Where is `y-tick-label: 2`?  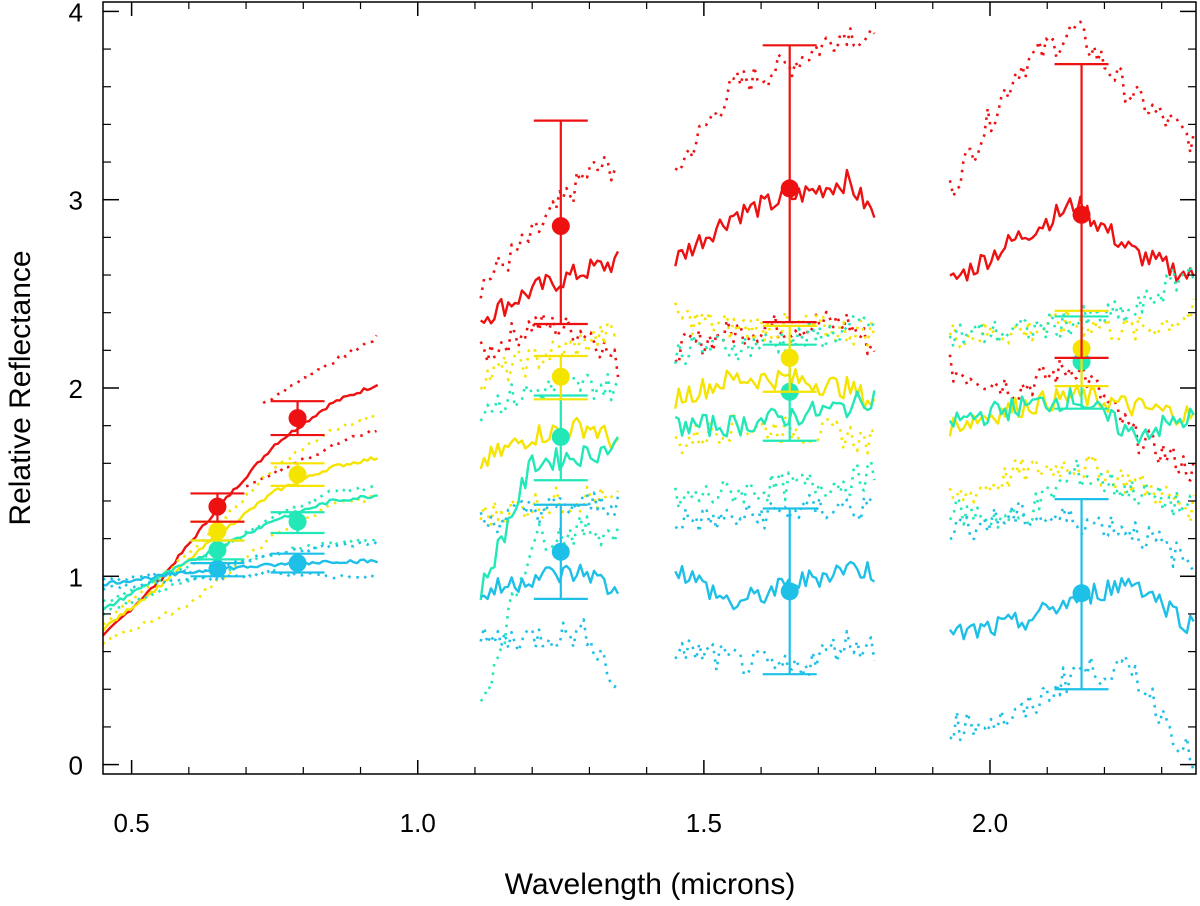 y-tick-label: 2 is located at coordinates (76, 389).